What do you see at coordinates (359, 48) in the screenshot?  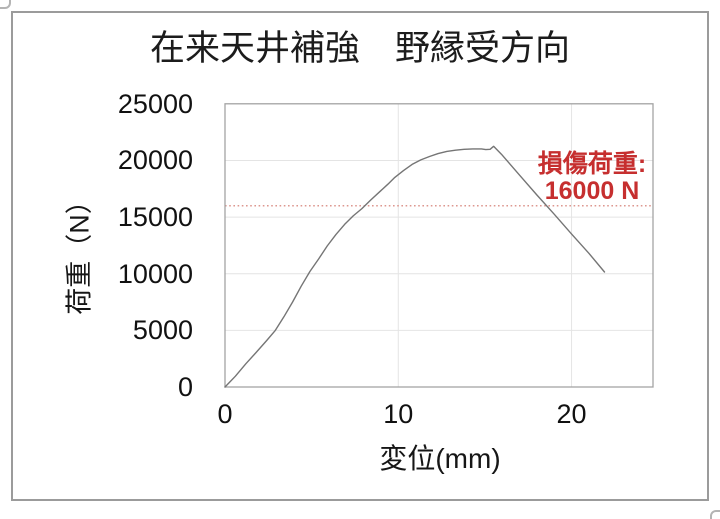 I see `chart-title: 在来天井補強 野縁受方向` at bounding box center [359, 48].